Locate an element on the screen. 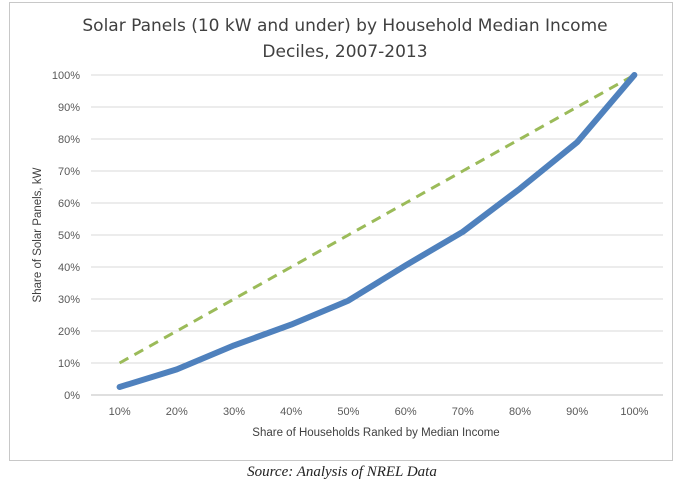 The height and width of the screenshot is (490, 684). y-tick-label: 100% is located at coordinates (66, 76).